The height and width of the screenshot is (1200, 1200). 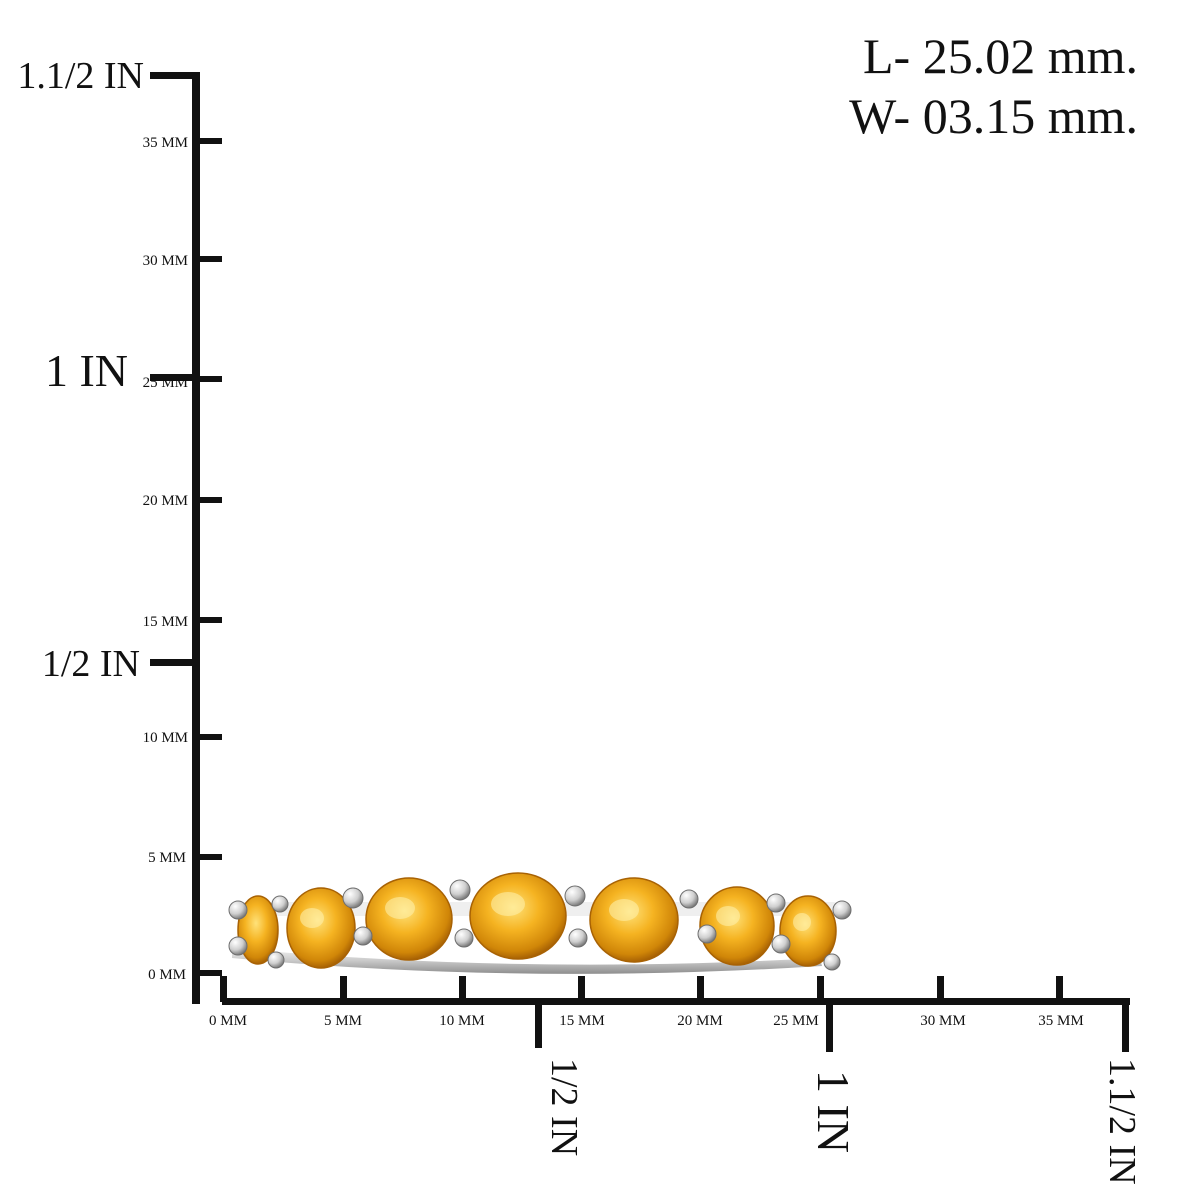 What do you see at coordinates (165, 383) in the screenshot?
I see `v-label-25mm: 25 MM` at bounding box center [165, 383].